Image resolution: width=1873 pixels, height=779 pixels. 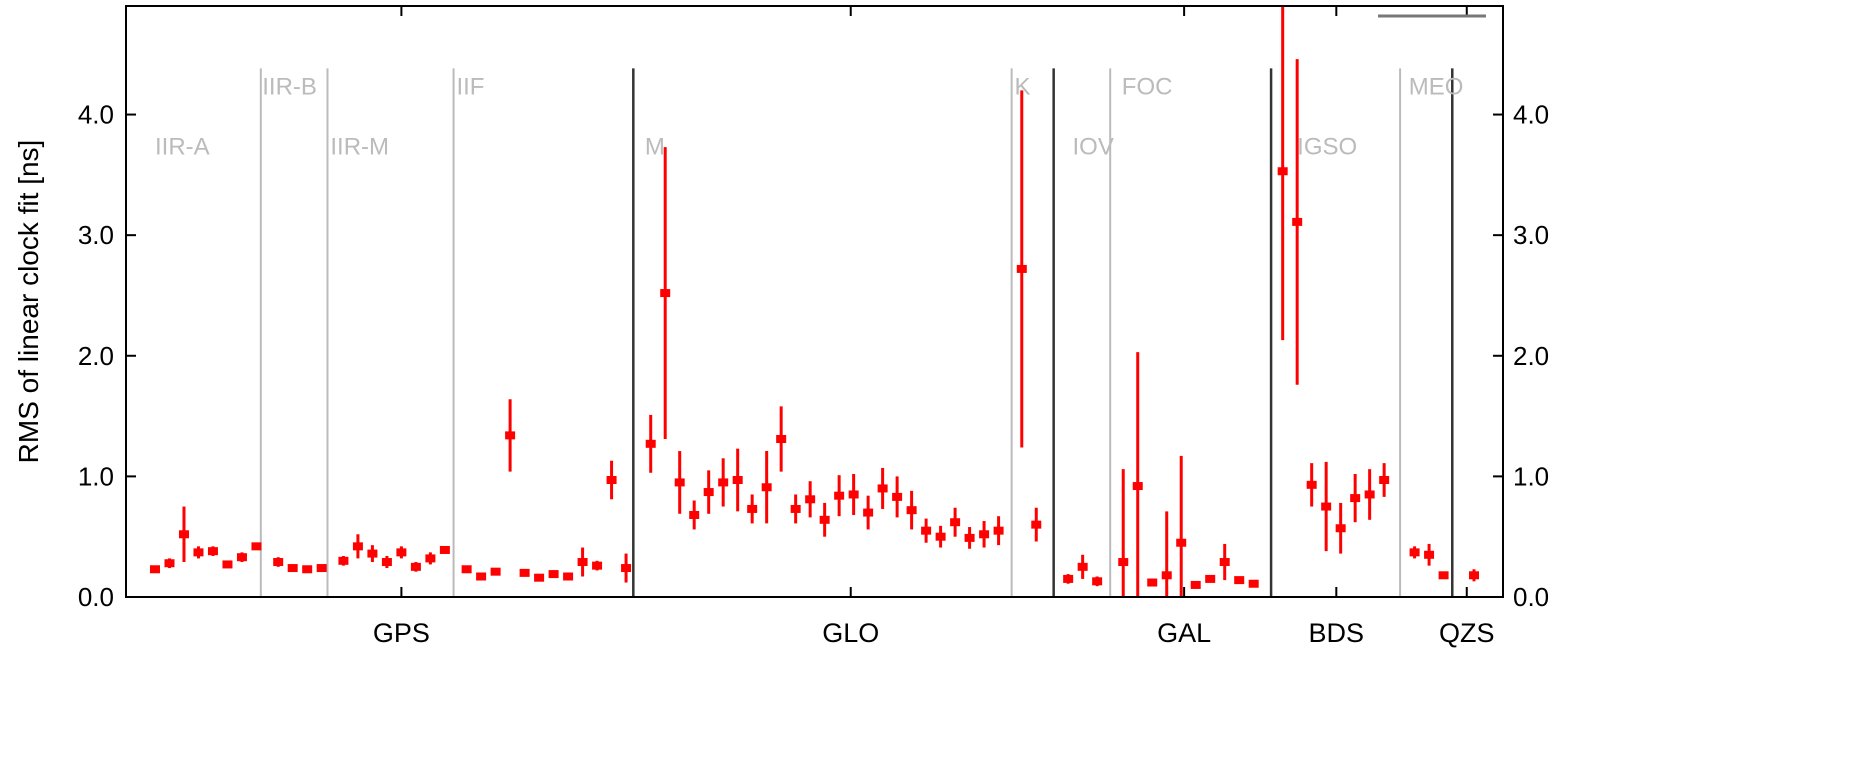 What do you see at coordinates (289, 86) in the screenshot?
I see `block-label-1: IIR-B` at bounding box center [289, 86].